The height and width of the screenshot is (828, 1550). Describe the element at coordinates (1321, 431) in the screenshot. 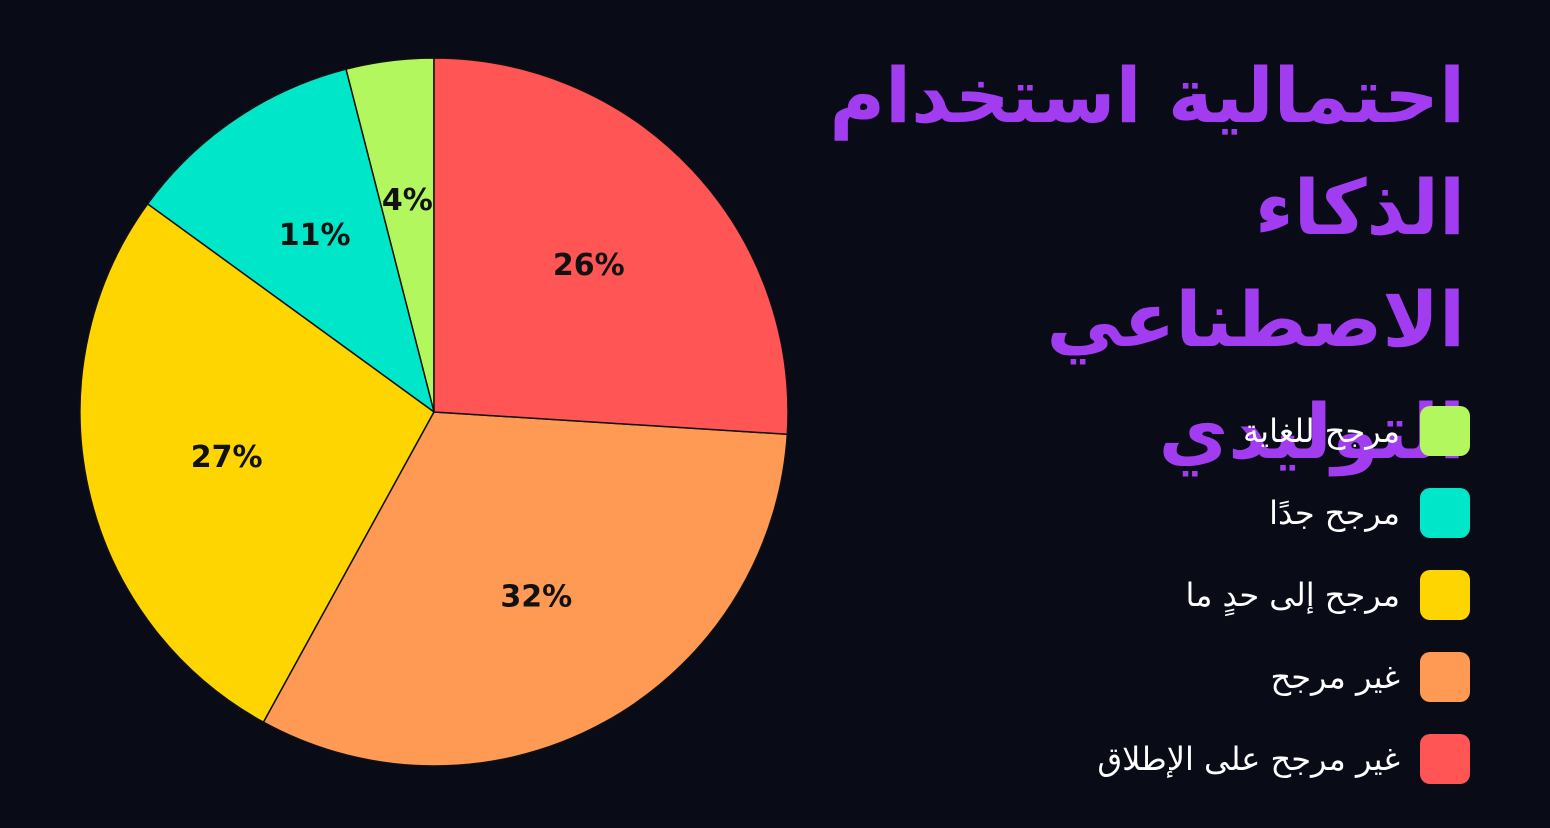

I see `legend-label: مرجح للغاية` at that location.